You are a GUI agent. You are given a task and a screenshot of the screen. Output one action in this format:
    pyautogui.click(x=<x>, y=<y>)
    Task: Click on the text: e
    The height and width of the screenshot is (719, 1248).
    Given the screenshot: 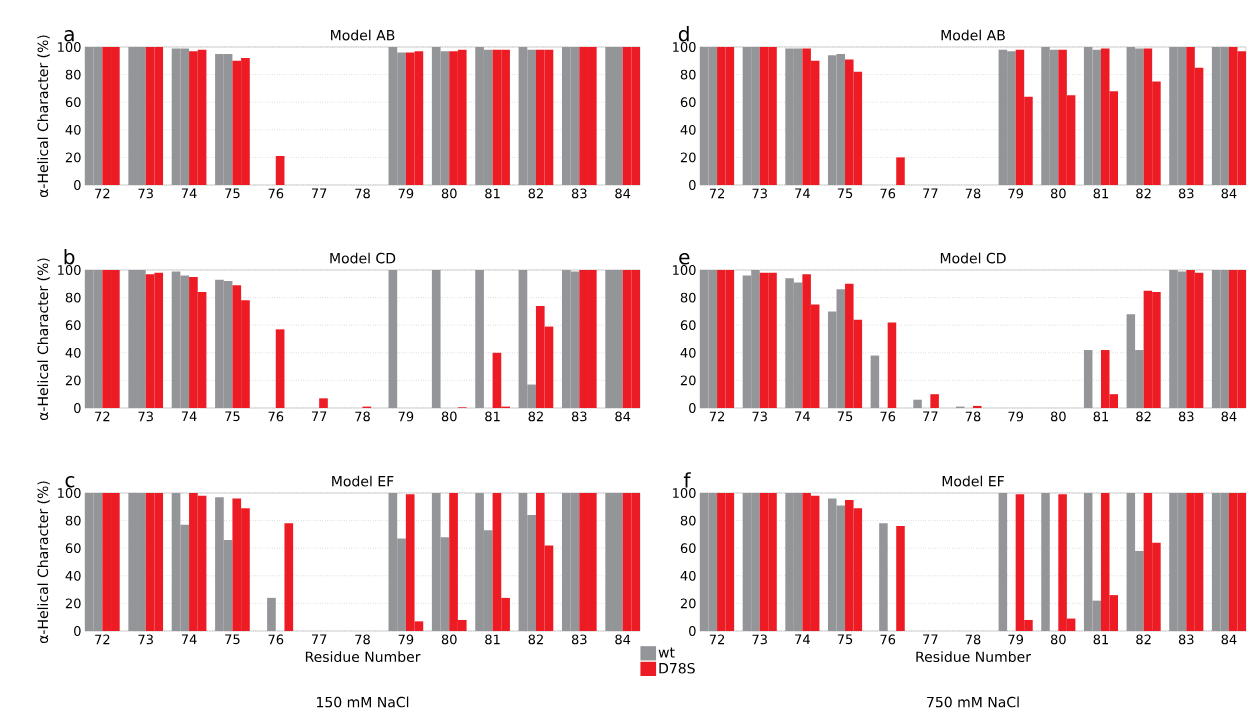 What is the action you would take?
    pyautogui.click(x=684, y=258)
    